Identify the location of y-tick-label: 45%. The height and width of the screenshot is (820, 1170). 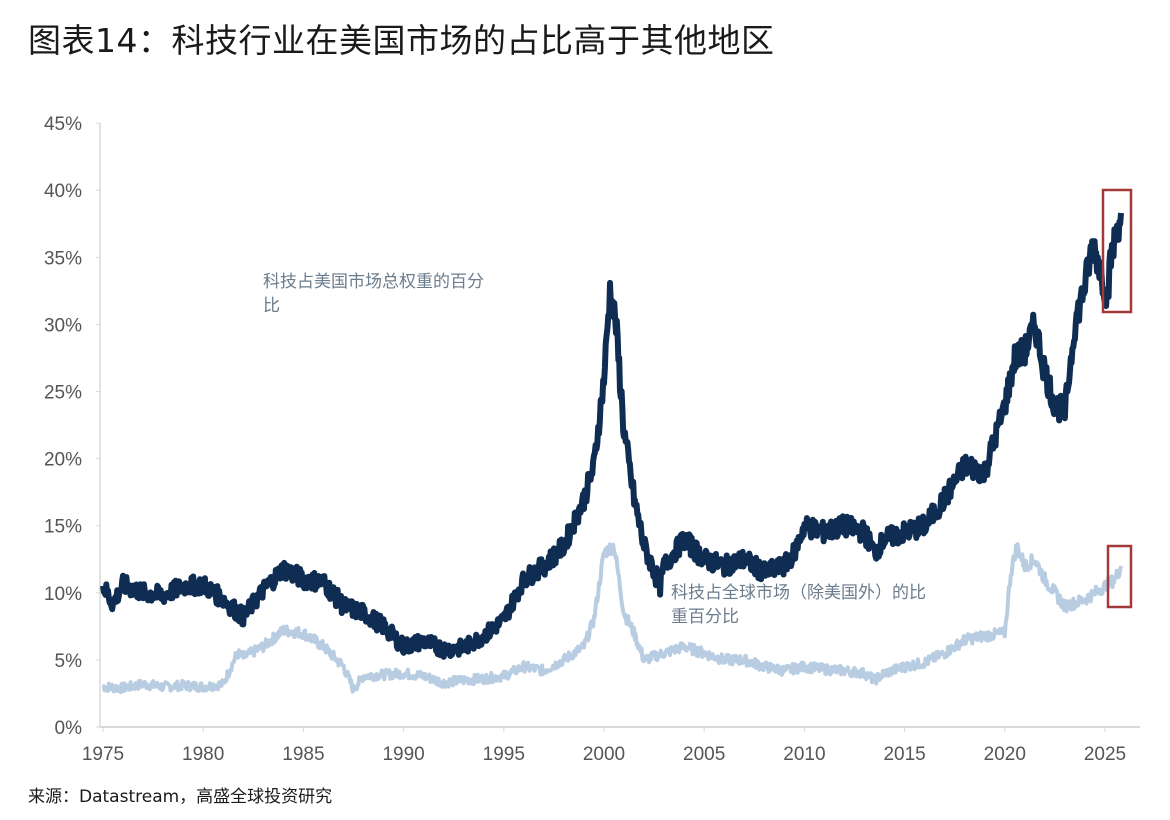
(63, 124).